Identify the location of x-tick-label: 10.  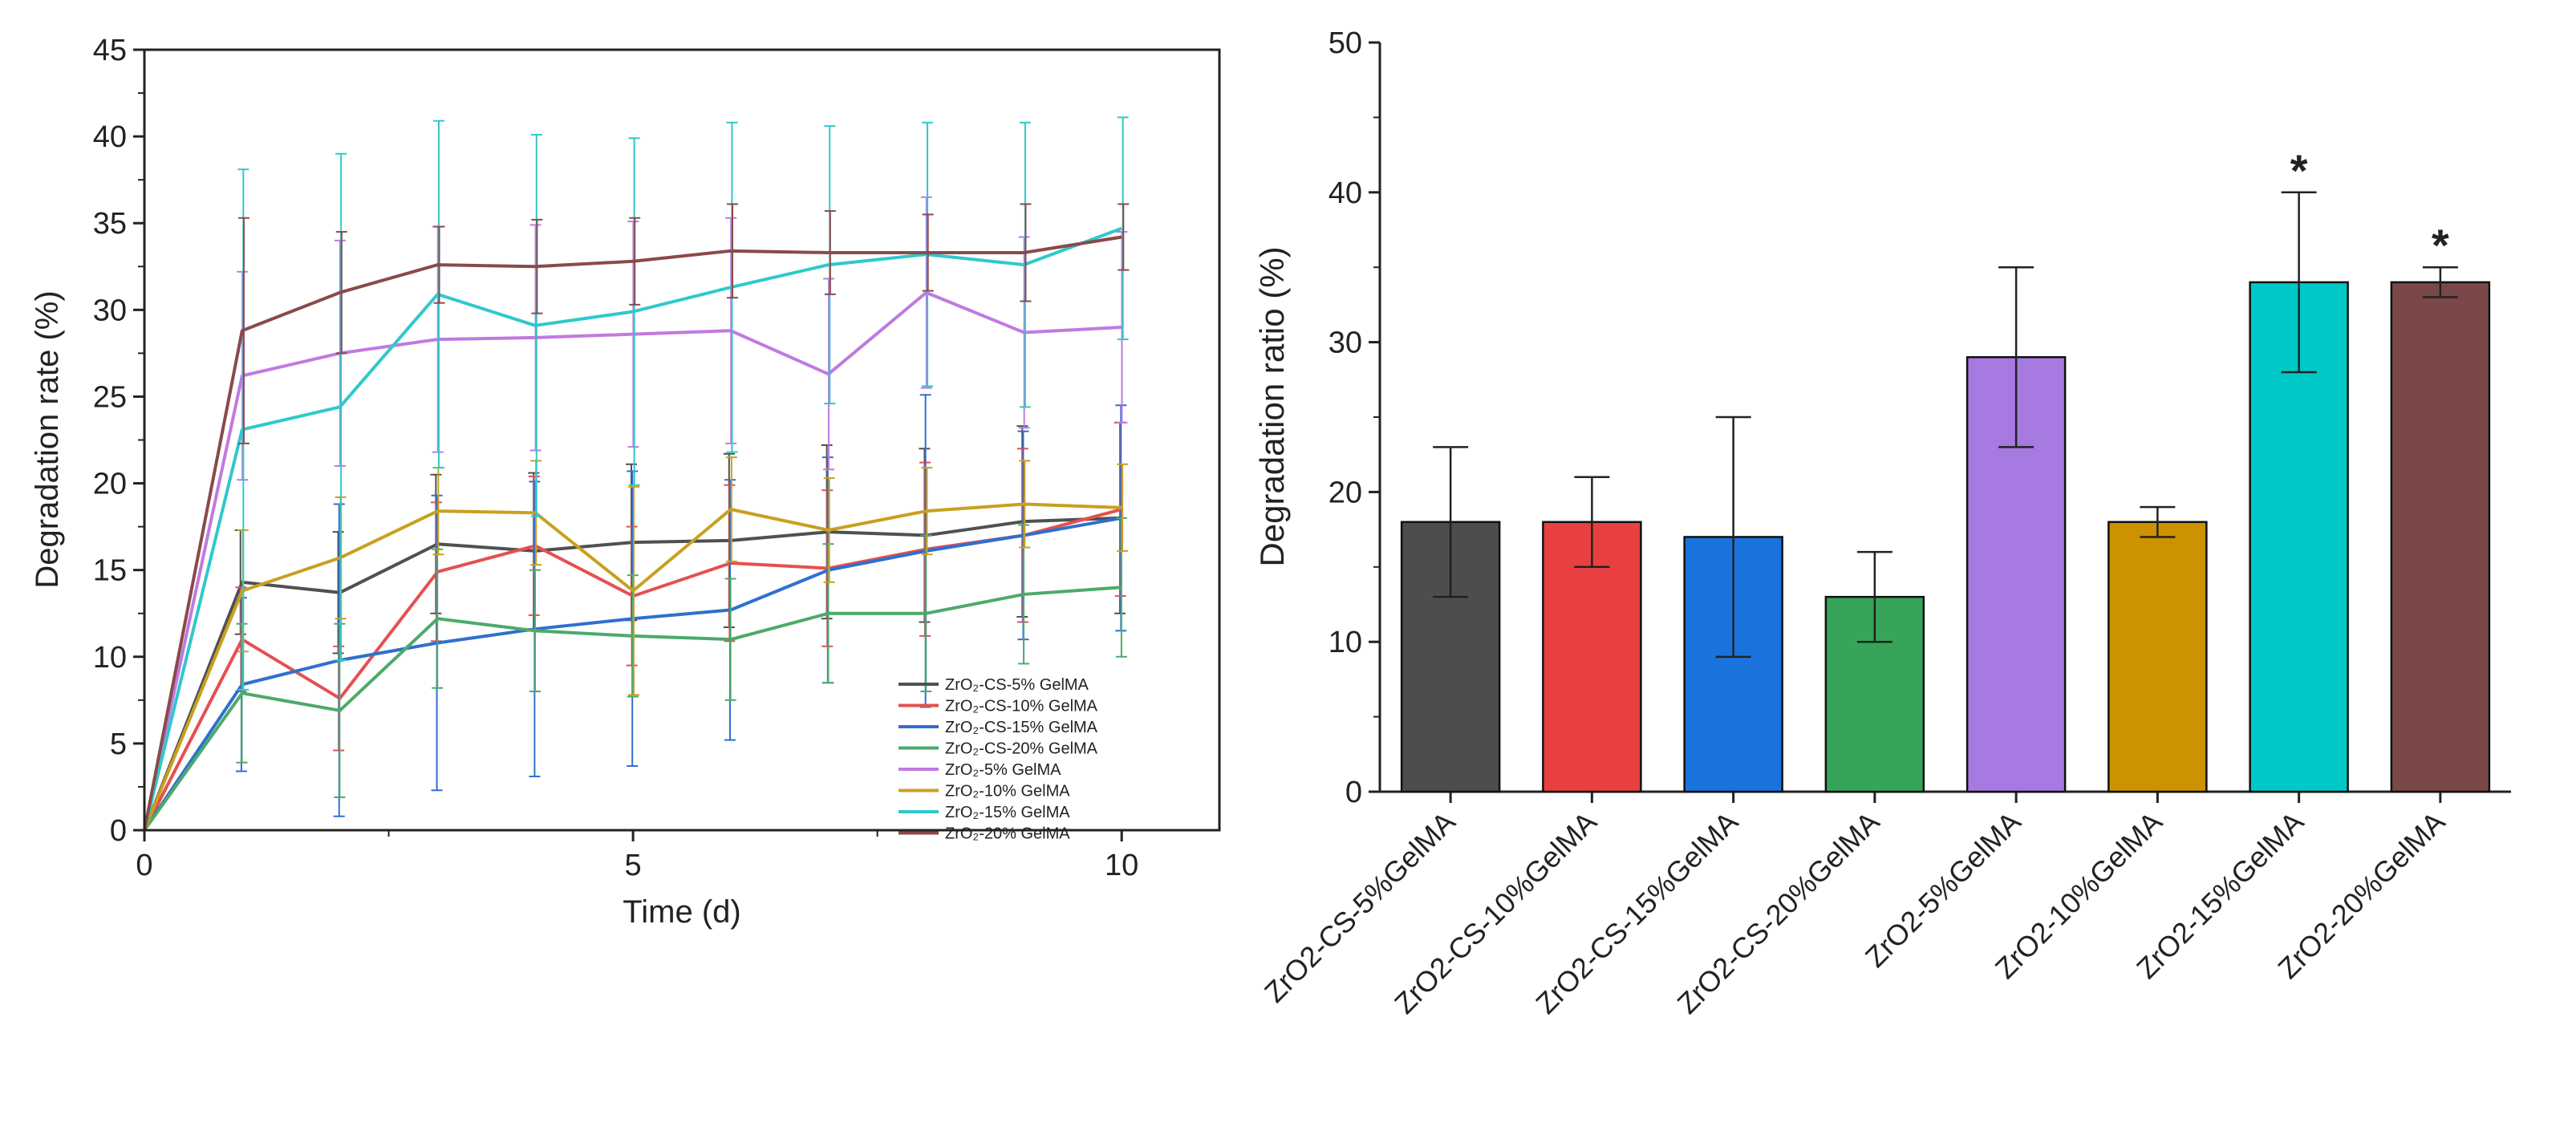
(1121, 865).